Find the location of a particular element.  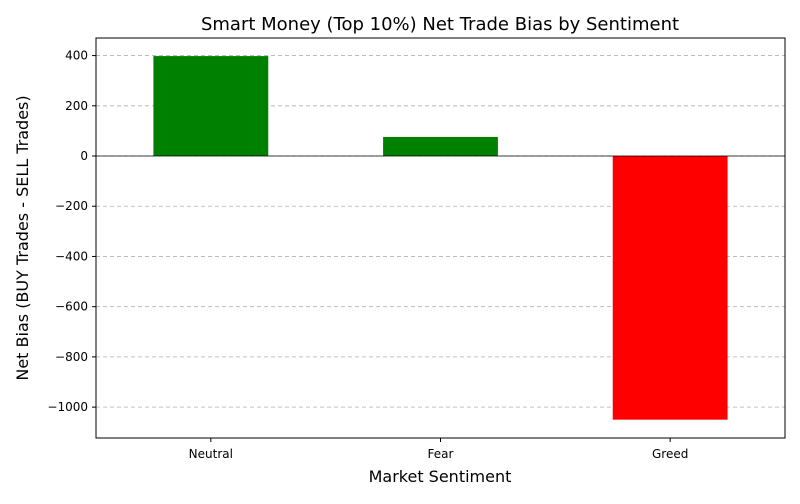

y-axis-label: Net Bias (BUY Trades - SELL Trades) is located at coordinates (22, 237).